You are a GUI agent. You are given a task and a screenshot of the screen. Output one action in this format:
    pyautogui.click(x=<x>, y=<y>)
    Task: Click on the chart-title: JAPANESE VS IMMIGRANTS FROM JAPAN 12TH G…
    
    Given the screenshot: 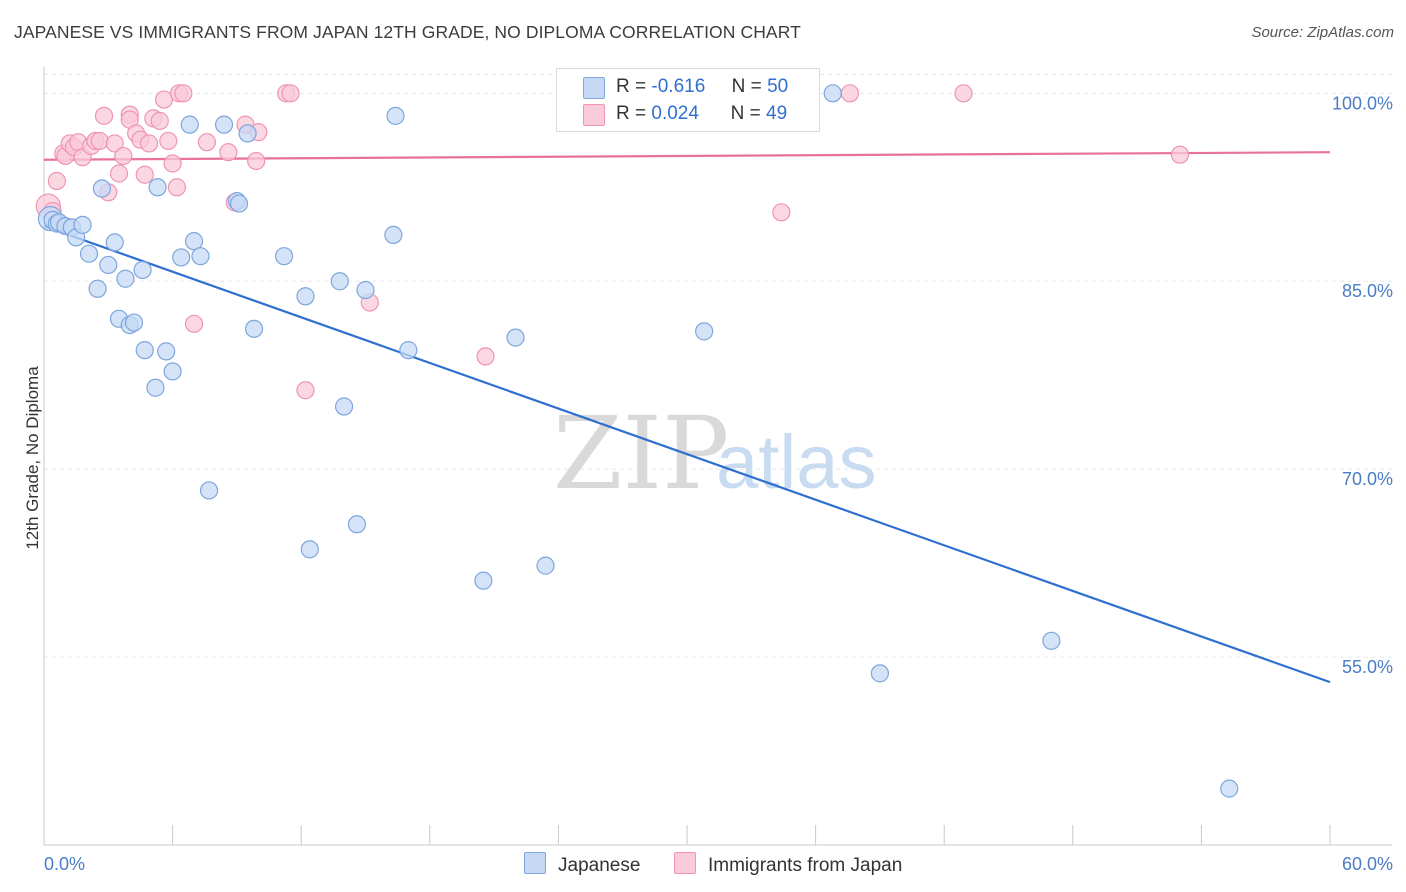 What is the action you would take?
    pyautogui.click(x=407, y=32)
    